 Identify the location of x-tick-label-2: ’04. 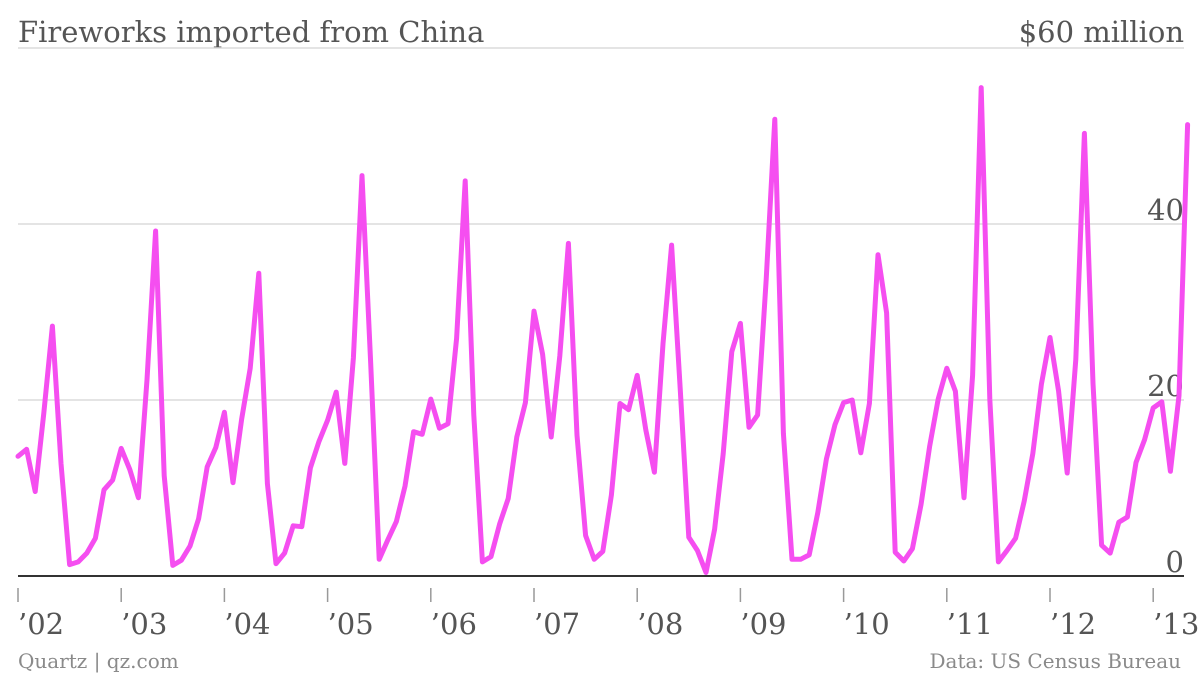
(247, 624).